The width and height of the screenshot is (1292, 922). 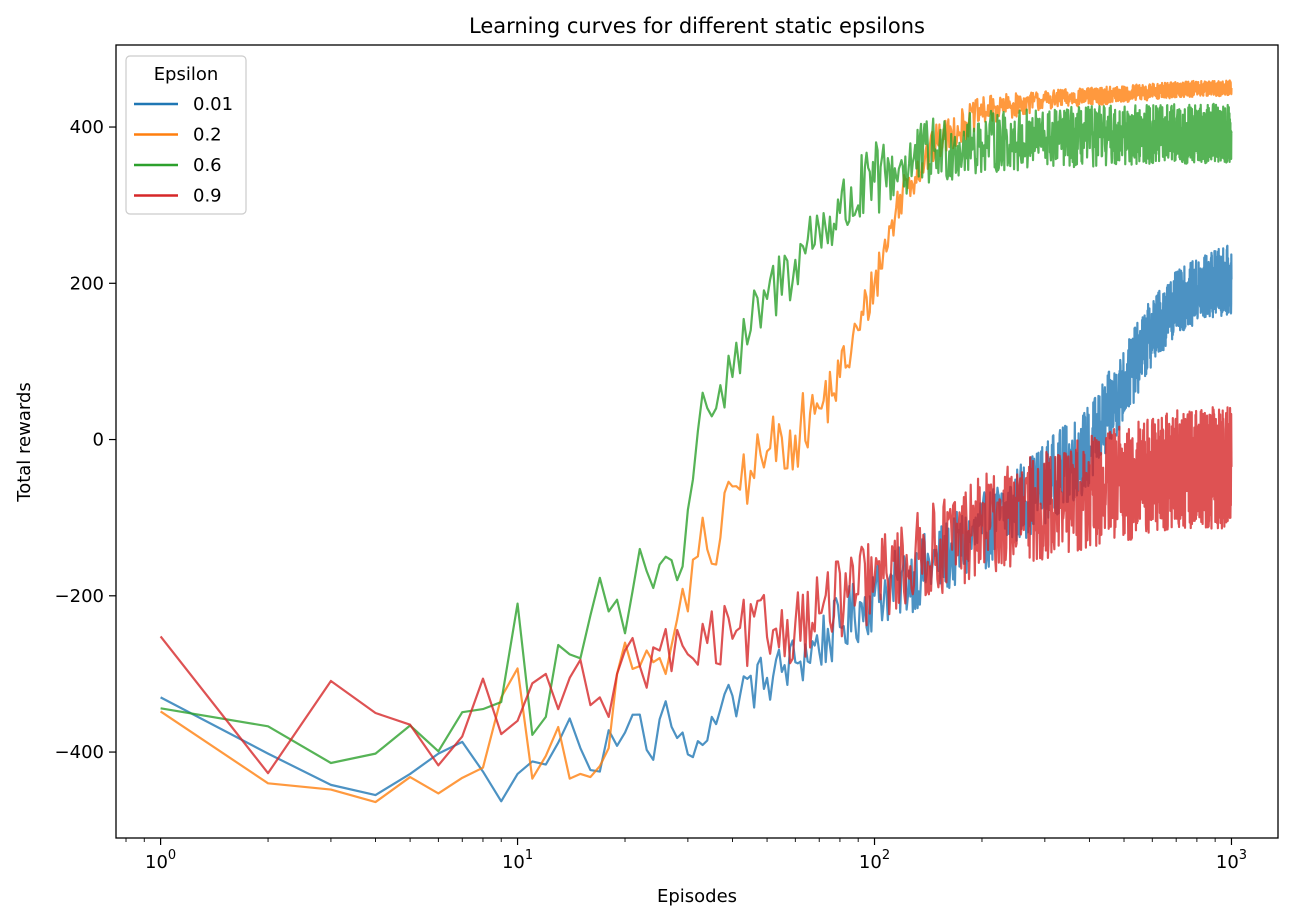 I want to click on x-axis: 10⁰ 10¹ 10² 10³, so click(x=686, y=855).